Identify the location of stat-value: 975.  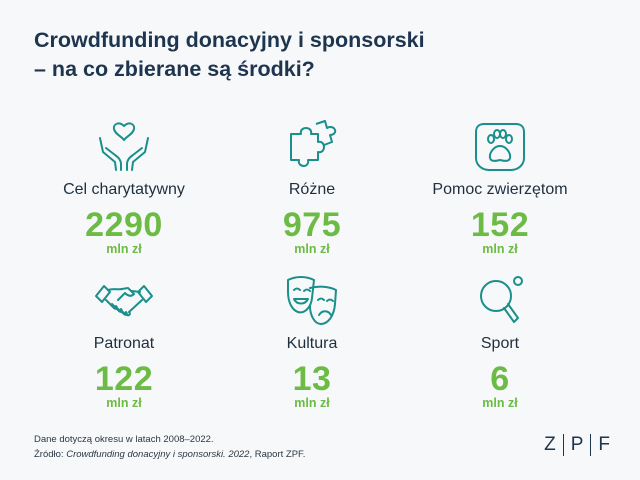
(312, 225).